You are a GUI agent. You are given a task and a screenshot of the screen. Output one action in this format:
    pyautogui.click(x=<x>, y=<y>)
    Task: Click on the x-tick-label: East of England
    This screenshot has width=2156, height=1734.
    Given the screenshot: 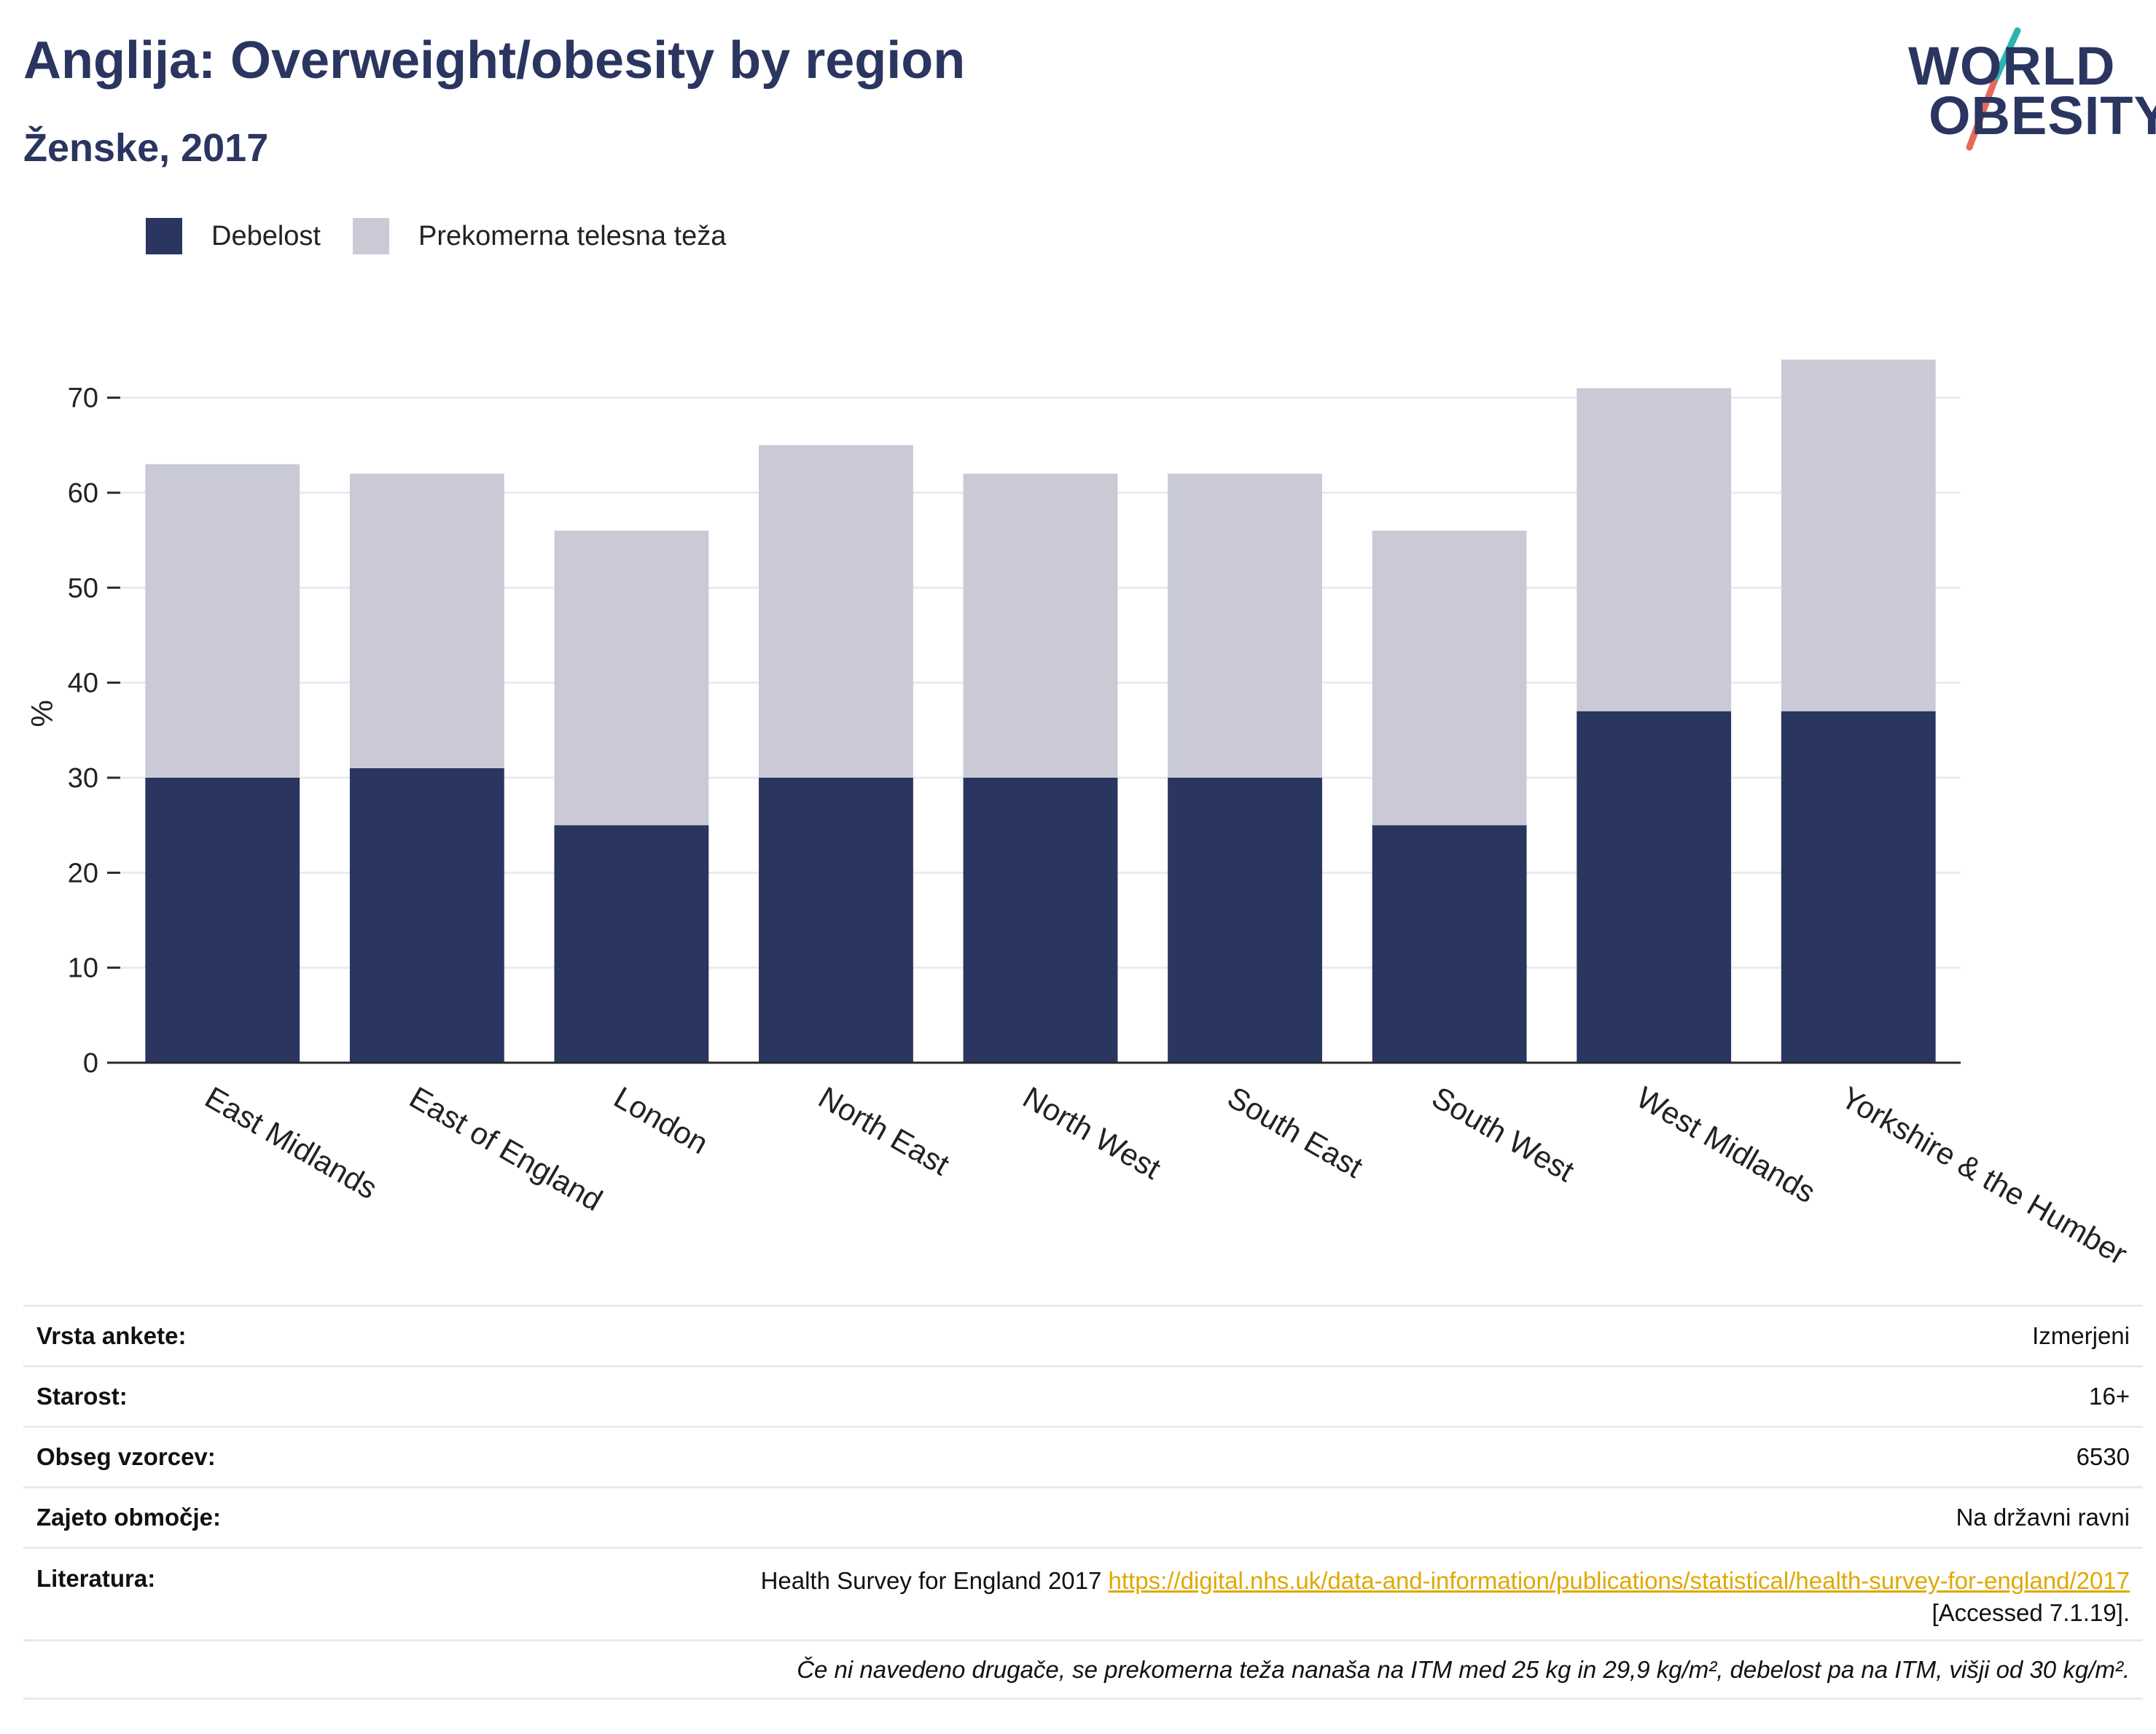 What is the action you would take?
    pyautogui.click(x=506, y=1148)
    